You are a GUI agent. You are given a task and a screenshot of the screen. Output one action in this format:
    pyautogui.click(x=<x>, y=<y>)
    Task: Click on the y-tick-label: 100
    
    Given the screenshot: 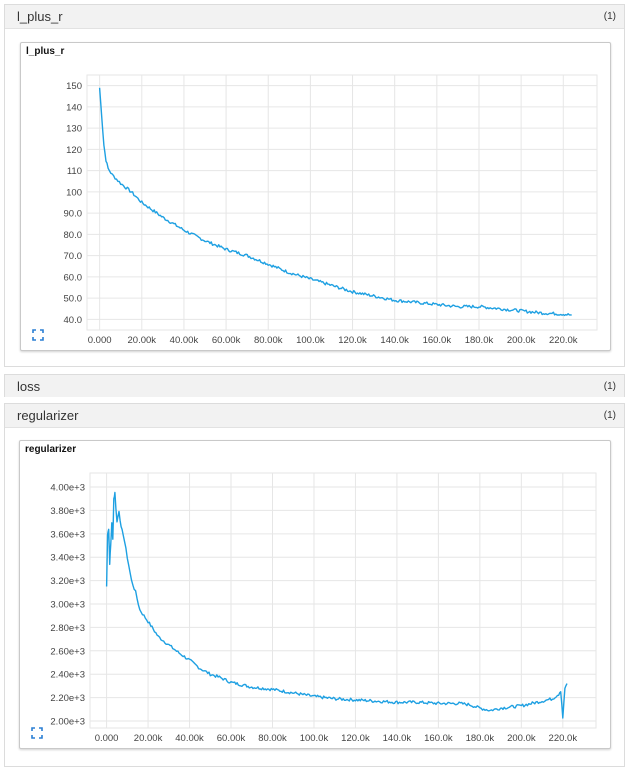 What is the action you would take?
    pyautogui.click(x=74, y=192)
    